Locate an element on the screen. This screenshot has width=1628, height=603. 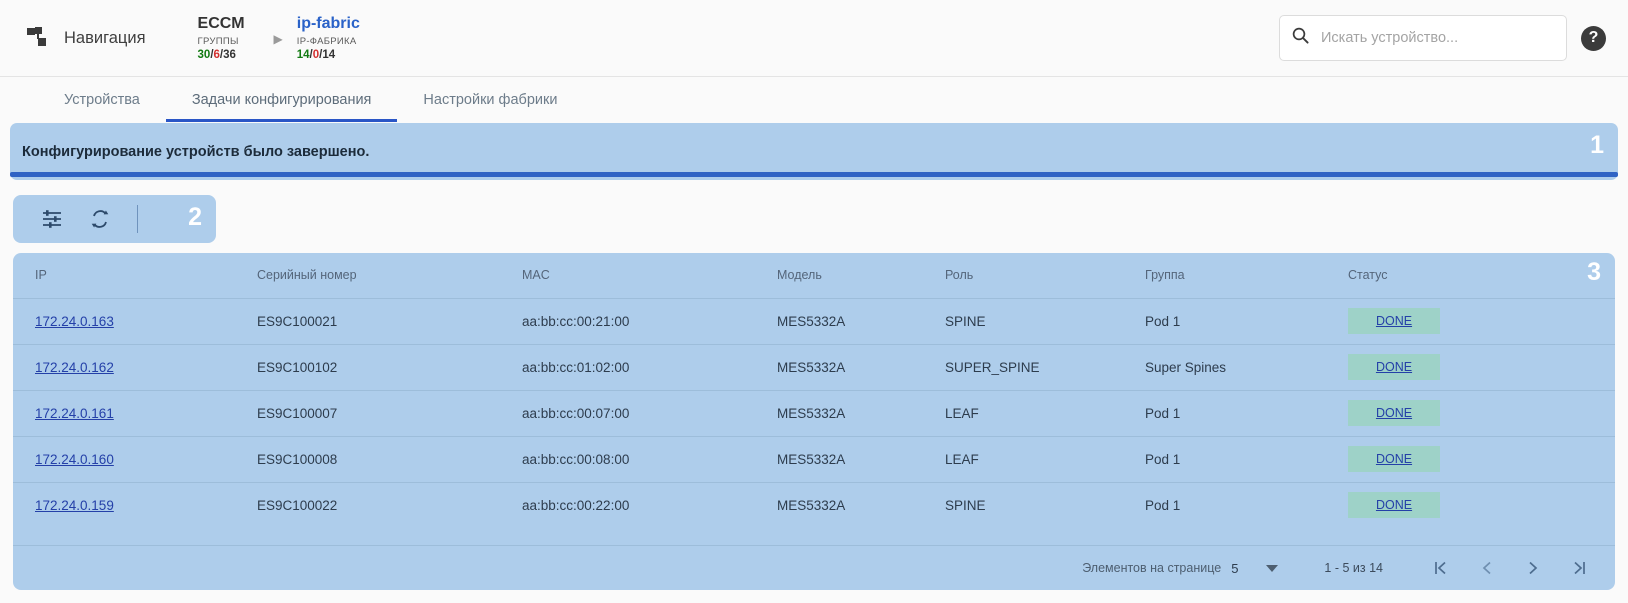
eccm-count-ok: 30 is located at coordinates (204, 54).